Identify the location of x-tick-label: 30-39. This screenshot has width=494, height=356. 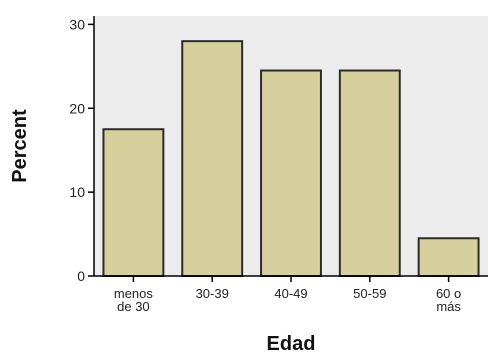
(212, 293).